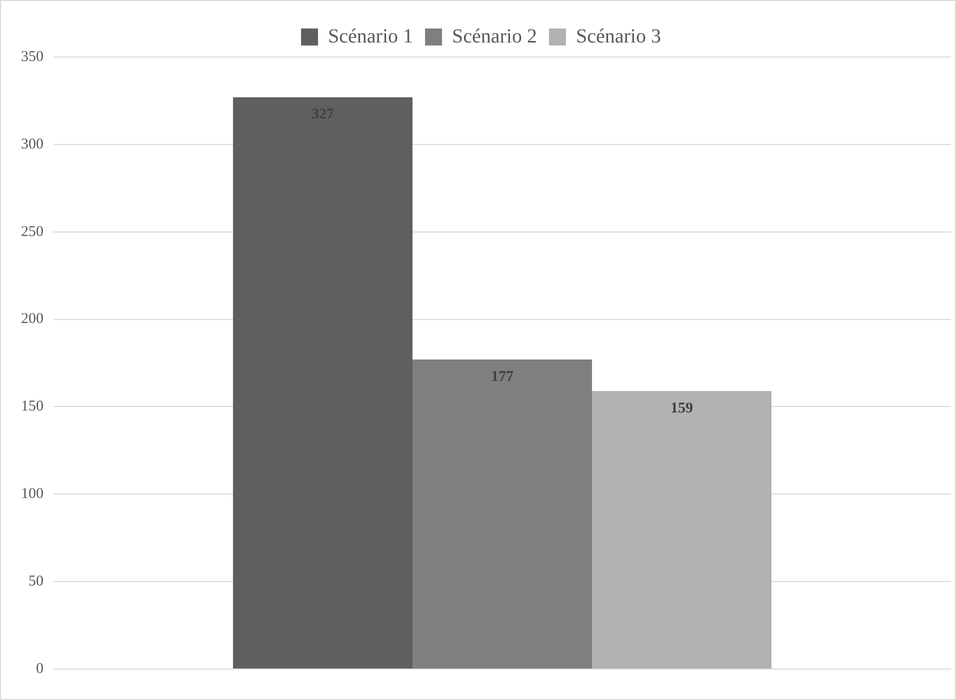 Image resolution: width=956 pixels, height=700 pixels. Describe the element at coordinates (502, 376) in the screenshot. I see `data-label: 177` at that location.